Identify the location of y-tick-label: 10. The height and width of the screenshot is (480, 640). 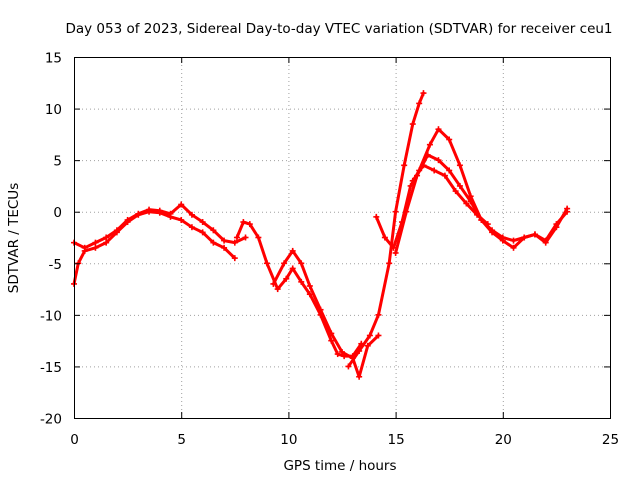
(53, 110).